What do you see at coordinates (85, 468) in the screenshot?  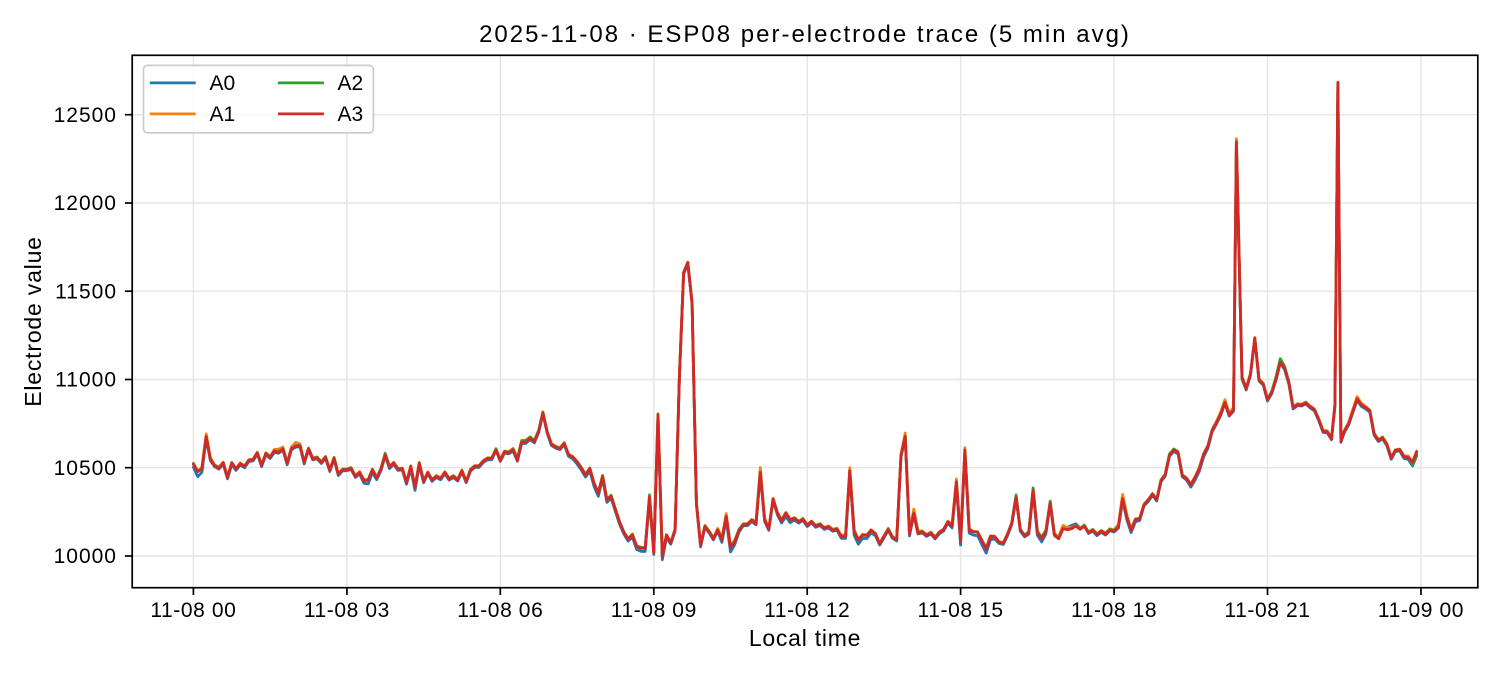 I see `svg-text: 10500` at bounding box center [85, 468].